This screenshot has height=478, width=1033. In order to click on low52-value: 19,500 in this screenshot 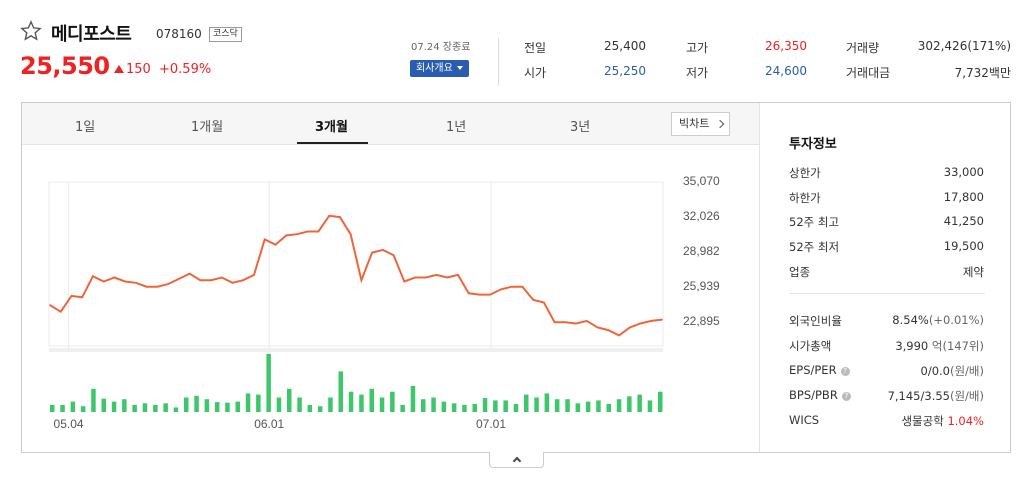, I will do `click(963, 246)`.